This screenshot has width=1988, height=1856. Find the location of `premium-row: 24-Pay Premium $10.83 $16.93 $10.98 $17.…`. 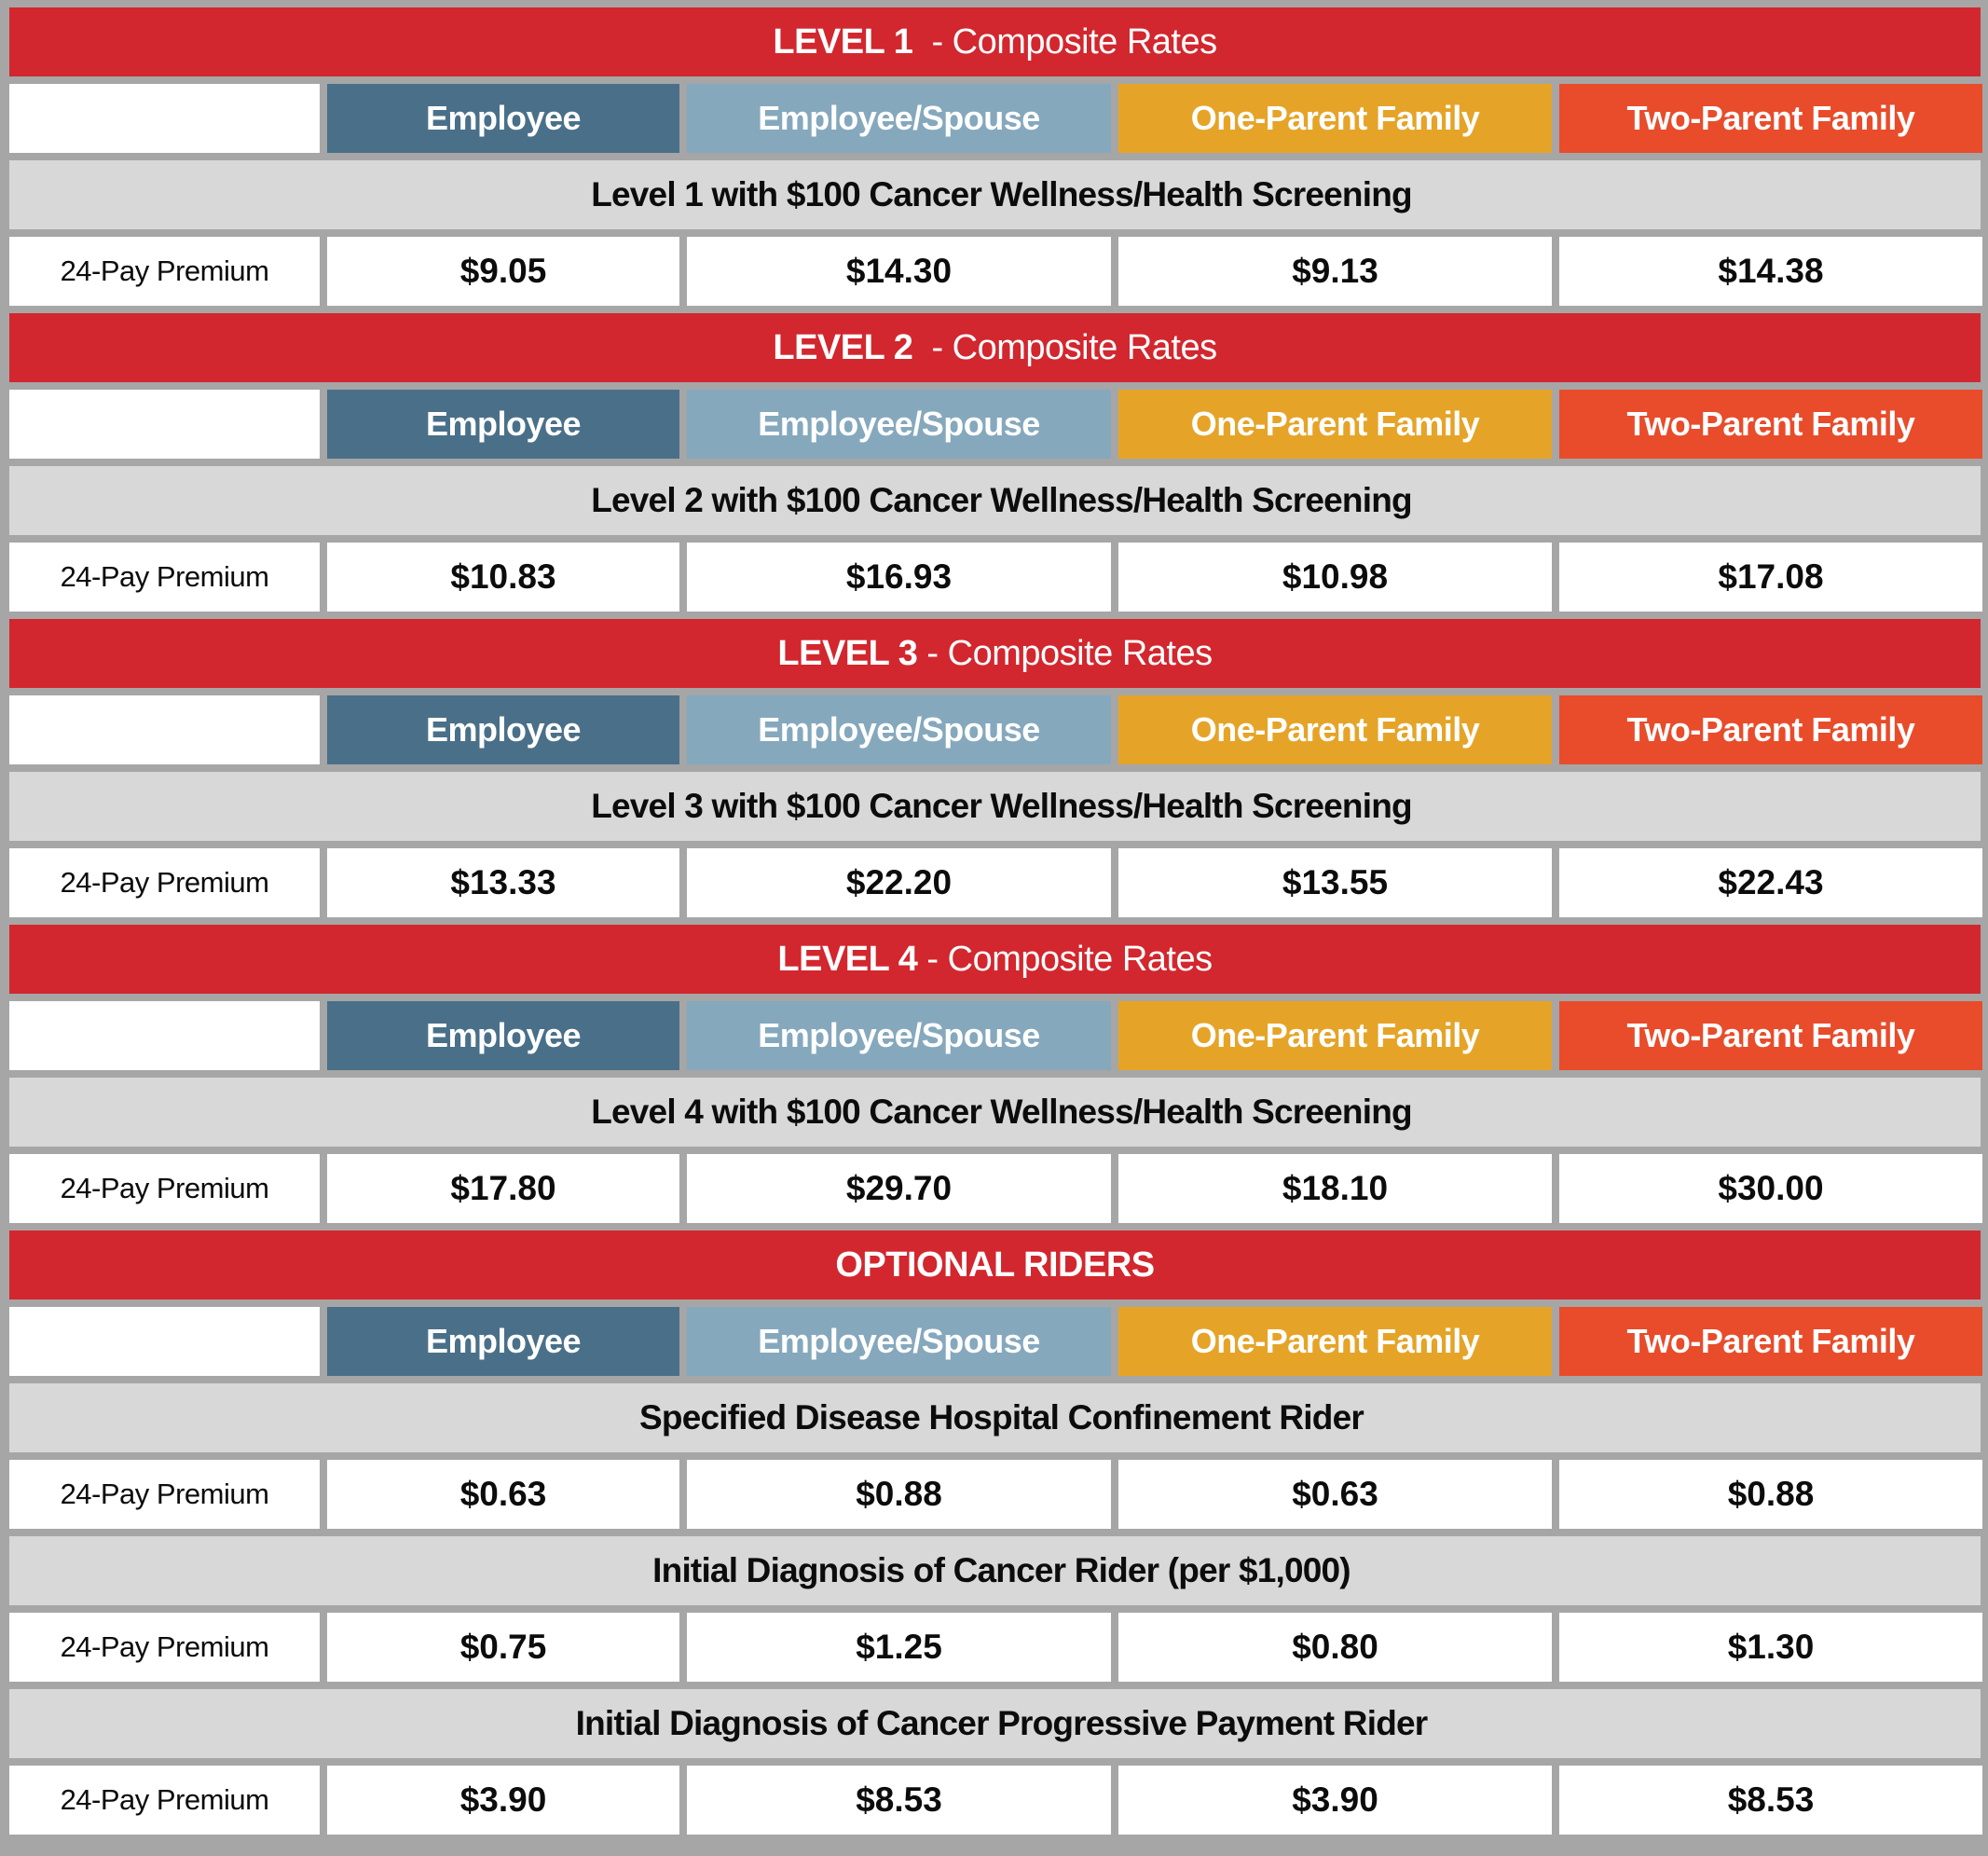

premium-row: 24-Pay Premium $10.83 $16.93 $10.98 $17.… is located at coordinates (996, 577).